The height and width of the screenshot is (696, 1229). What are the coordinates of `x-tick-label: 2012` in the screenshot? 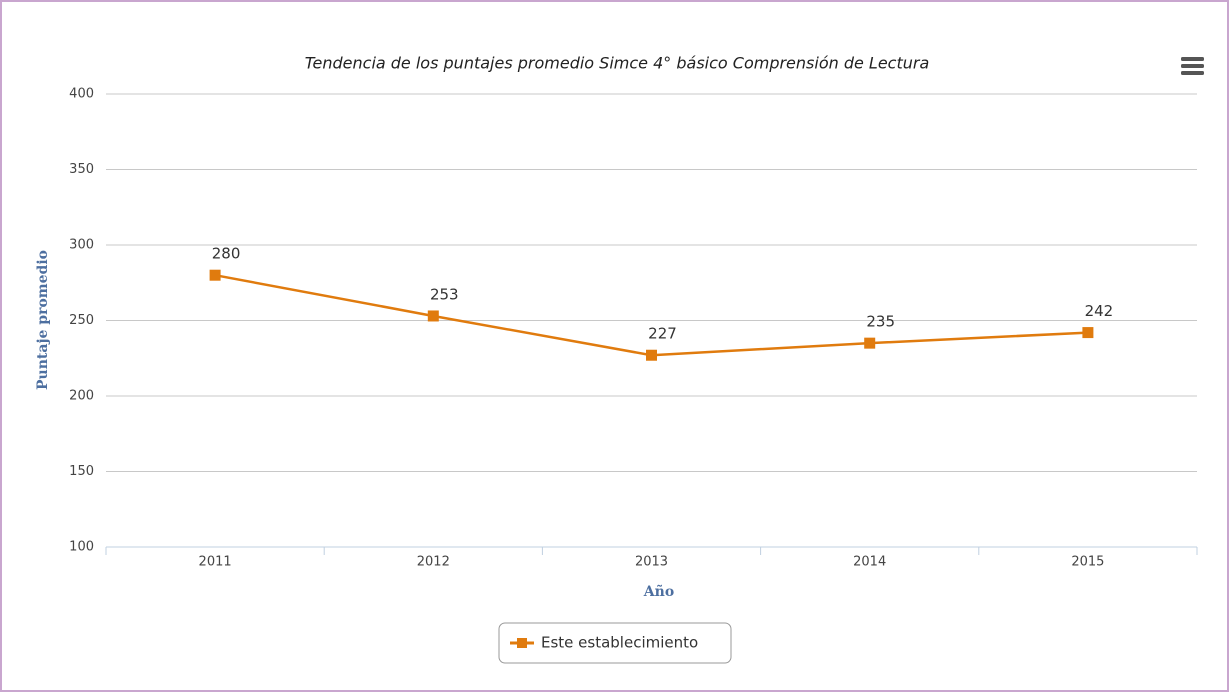 It's located at (433, 562).